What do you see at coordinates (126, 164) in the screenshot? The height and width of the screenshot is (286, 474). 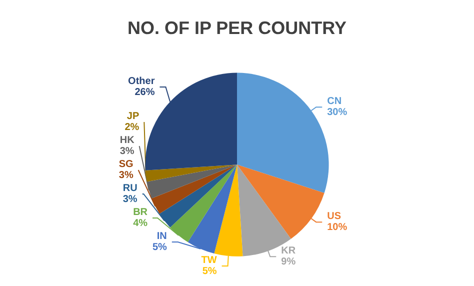 I see `slice-label: SG` at bounding box center [126, 164].